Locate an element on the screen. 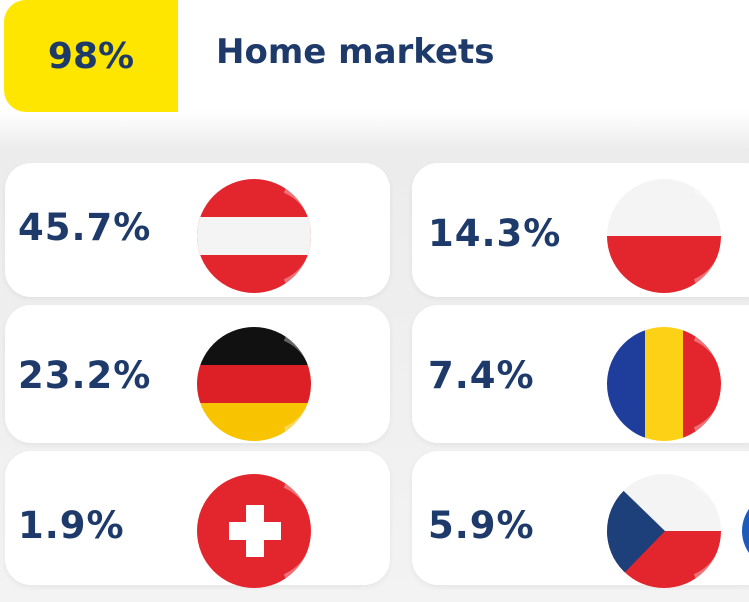  market-share: 45.7% is located at coordinates (85, 227).